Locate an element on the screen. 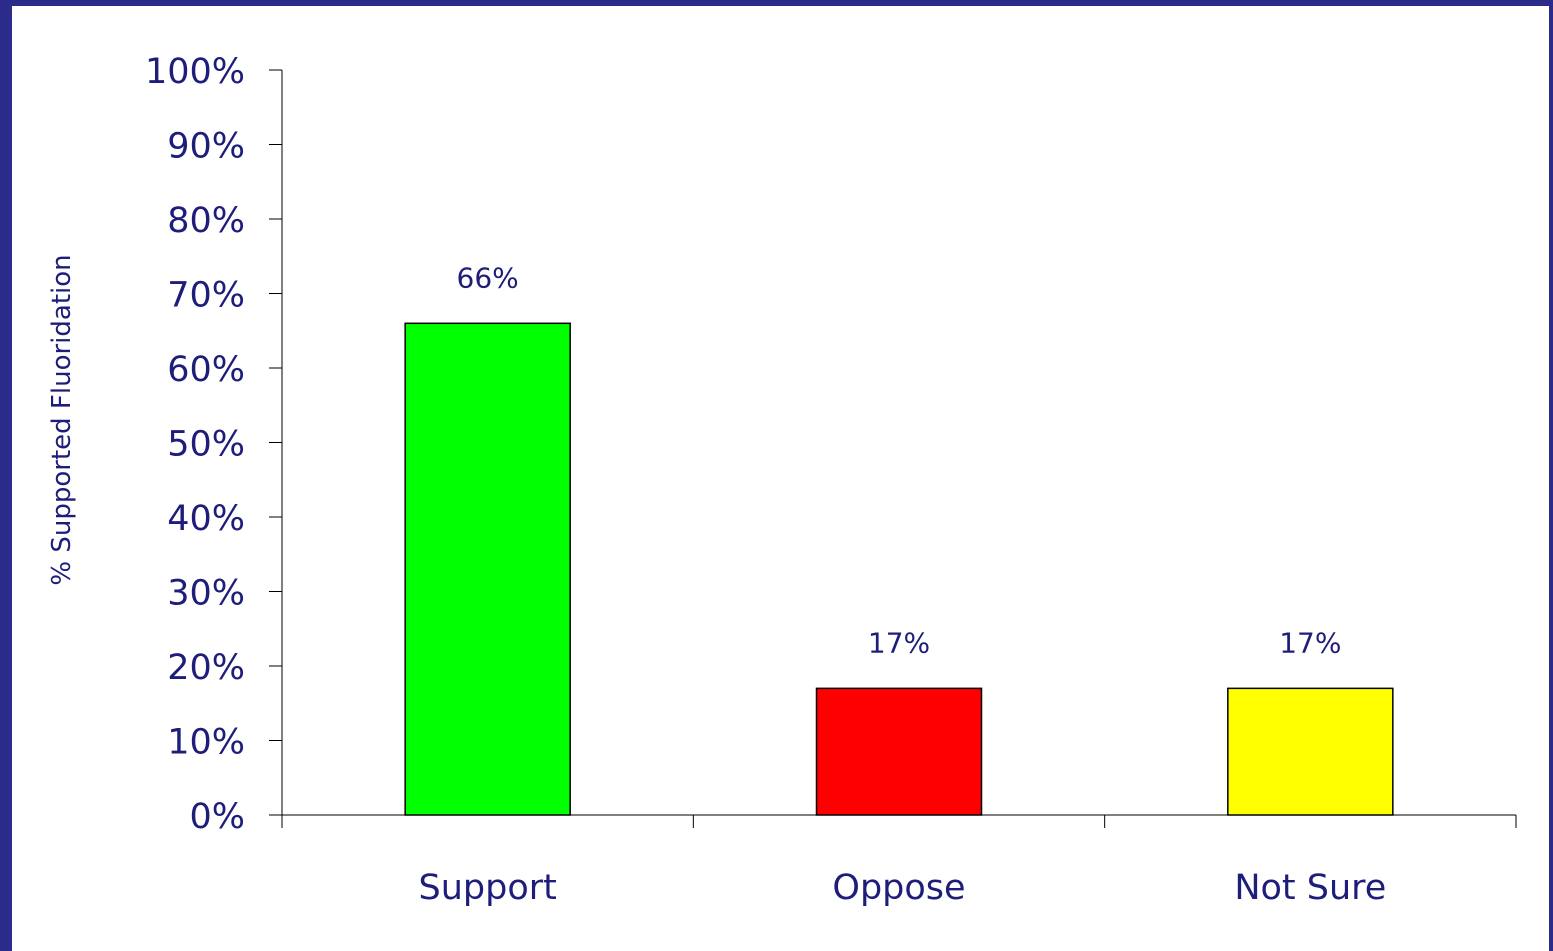 Image resolution: width=1553 pixels, height=951 pixels. x-axis-ticks is located at coordinates (899, 821).